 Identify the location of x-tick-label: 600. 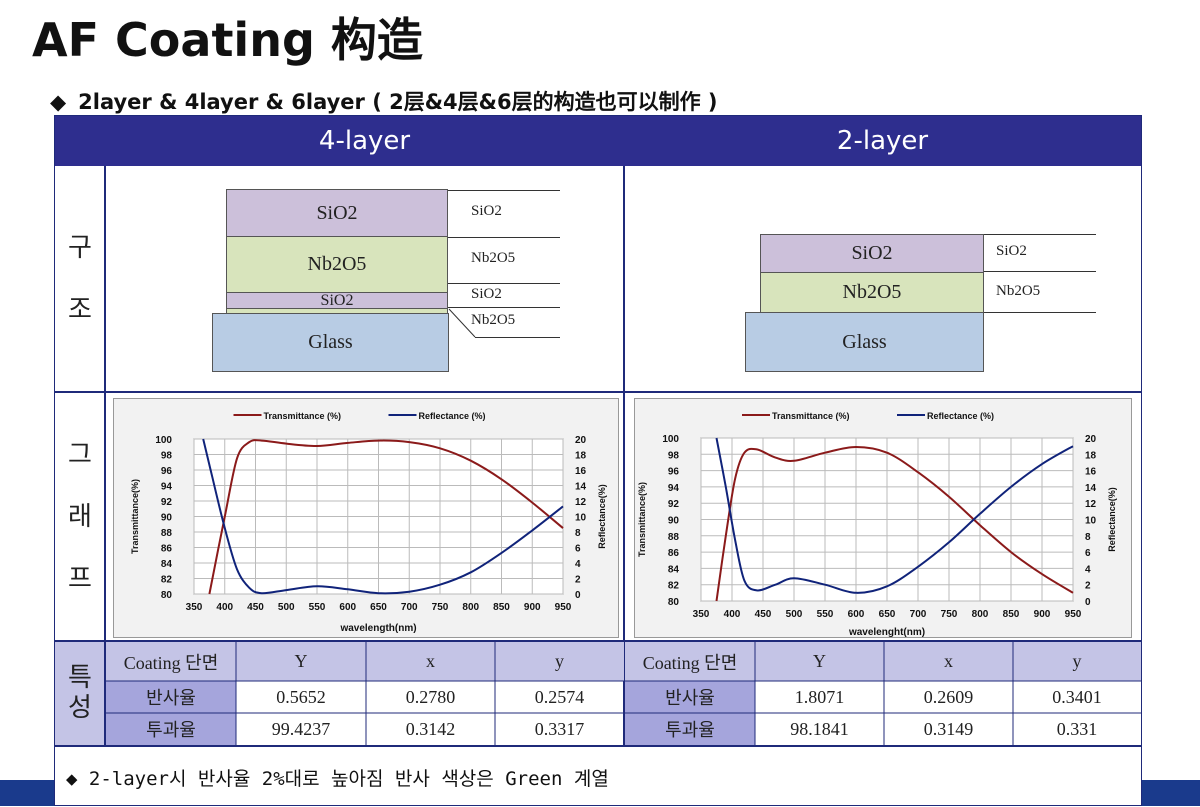
(347, 607).